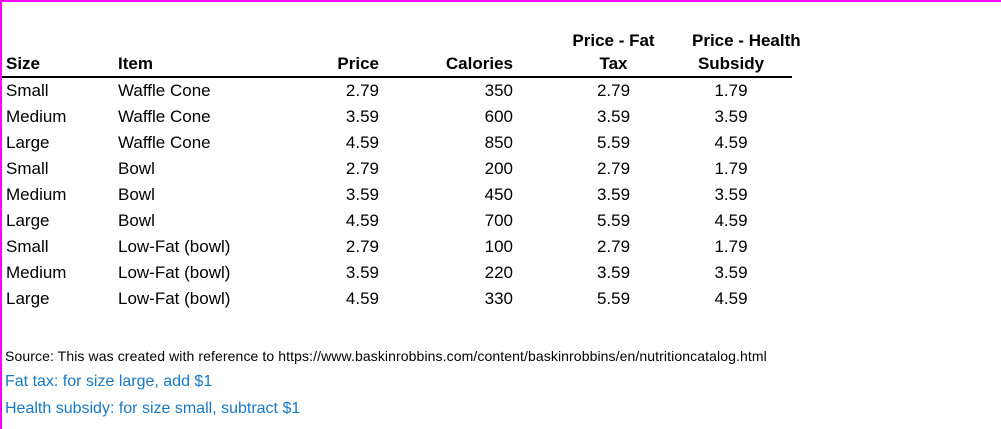 This screenshot has width=1001, height=429. What do you see at coordinates (109, 381) in the screenshot?
I see `fat-tax-note: Fat tax: for size large, add $1` at bounding box center [109, 381].